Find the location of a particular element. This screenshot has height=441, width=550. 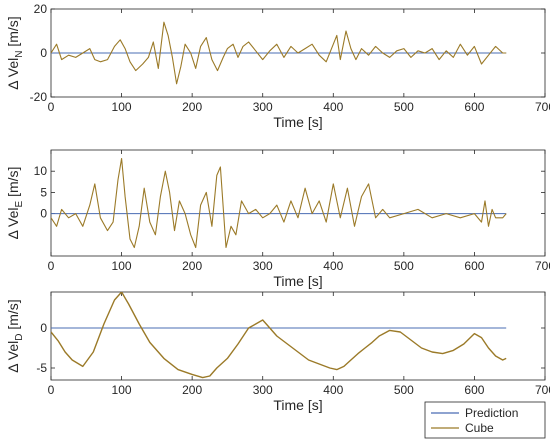

y-axis-label: Δ VelN [m/s] is located at coordinates (15, 52).